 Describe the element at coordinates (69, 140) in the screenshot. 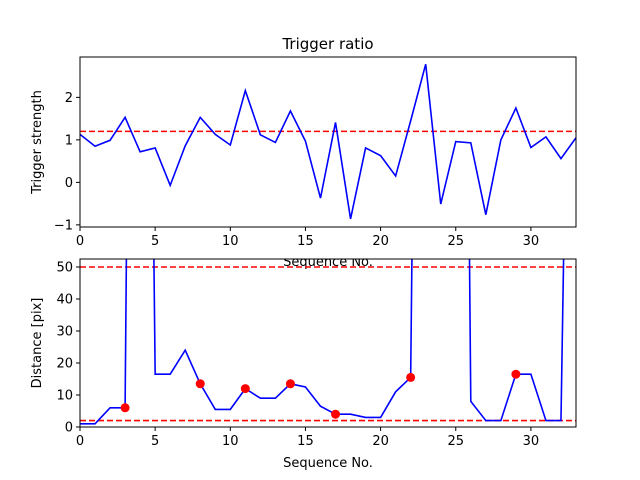

I see `y-tick-label: 1` at that location.